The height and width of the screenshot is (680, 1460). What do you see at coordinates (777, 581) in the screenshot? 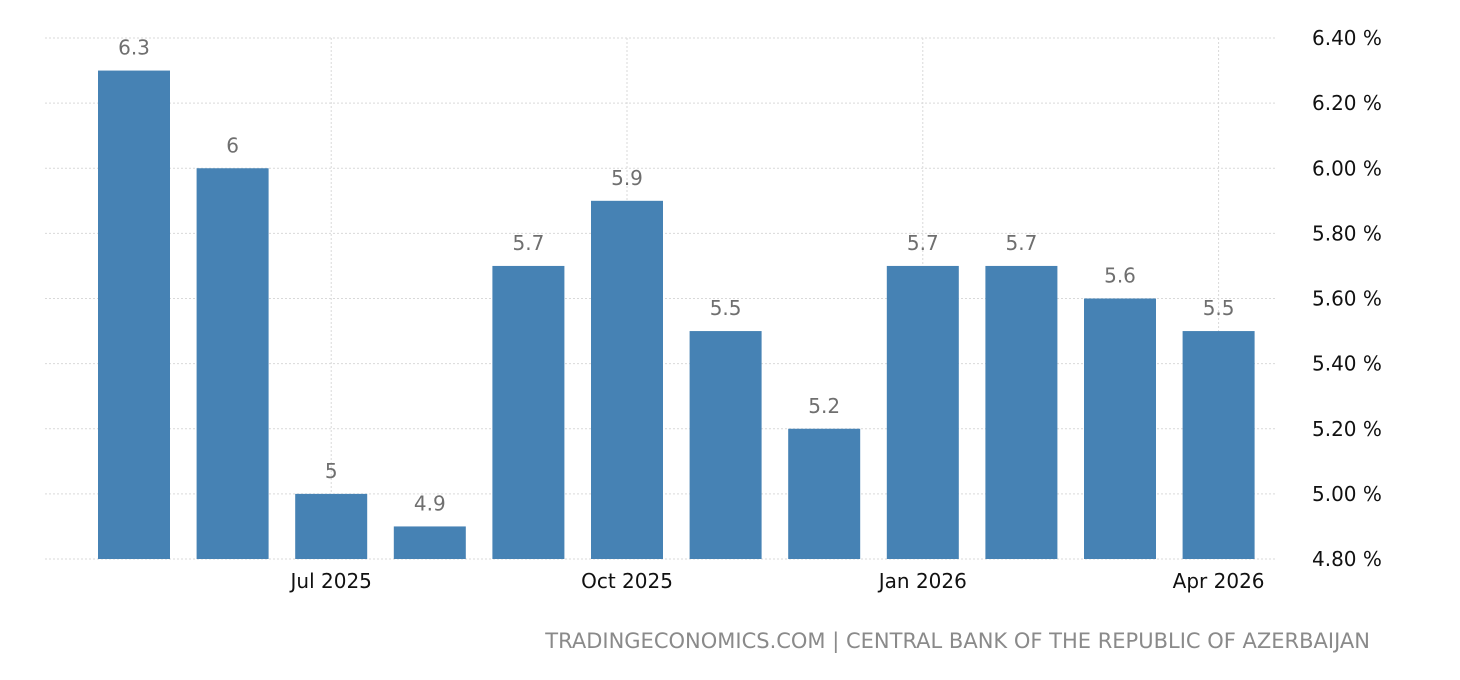
I see `x-axis: Jul 2025 Oct 2025 Jan 2026 Apr 2026` at bounding box center [777, 581].